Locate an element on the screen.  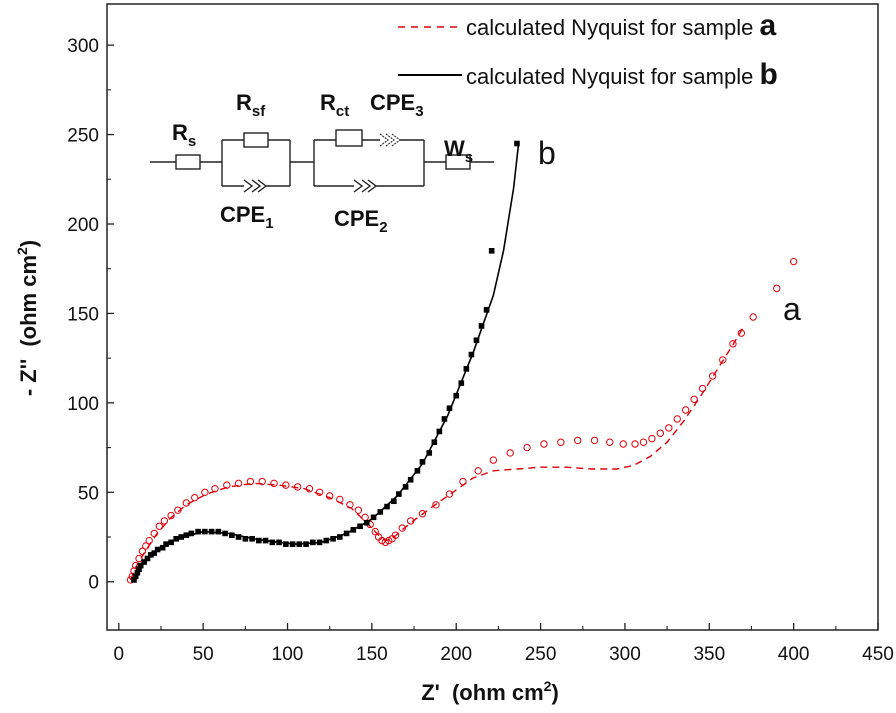
y-tick-label: 0 is located at coordinates (93, 583).